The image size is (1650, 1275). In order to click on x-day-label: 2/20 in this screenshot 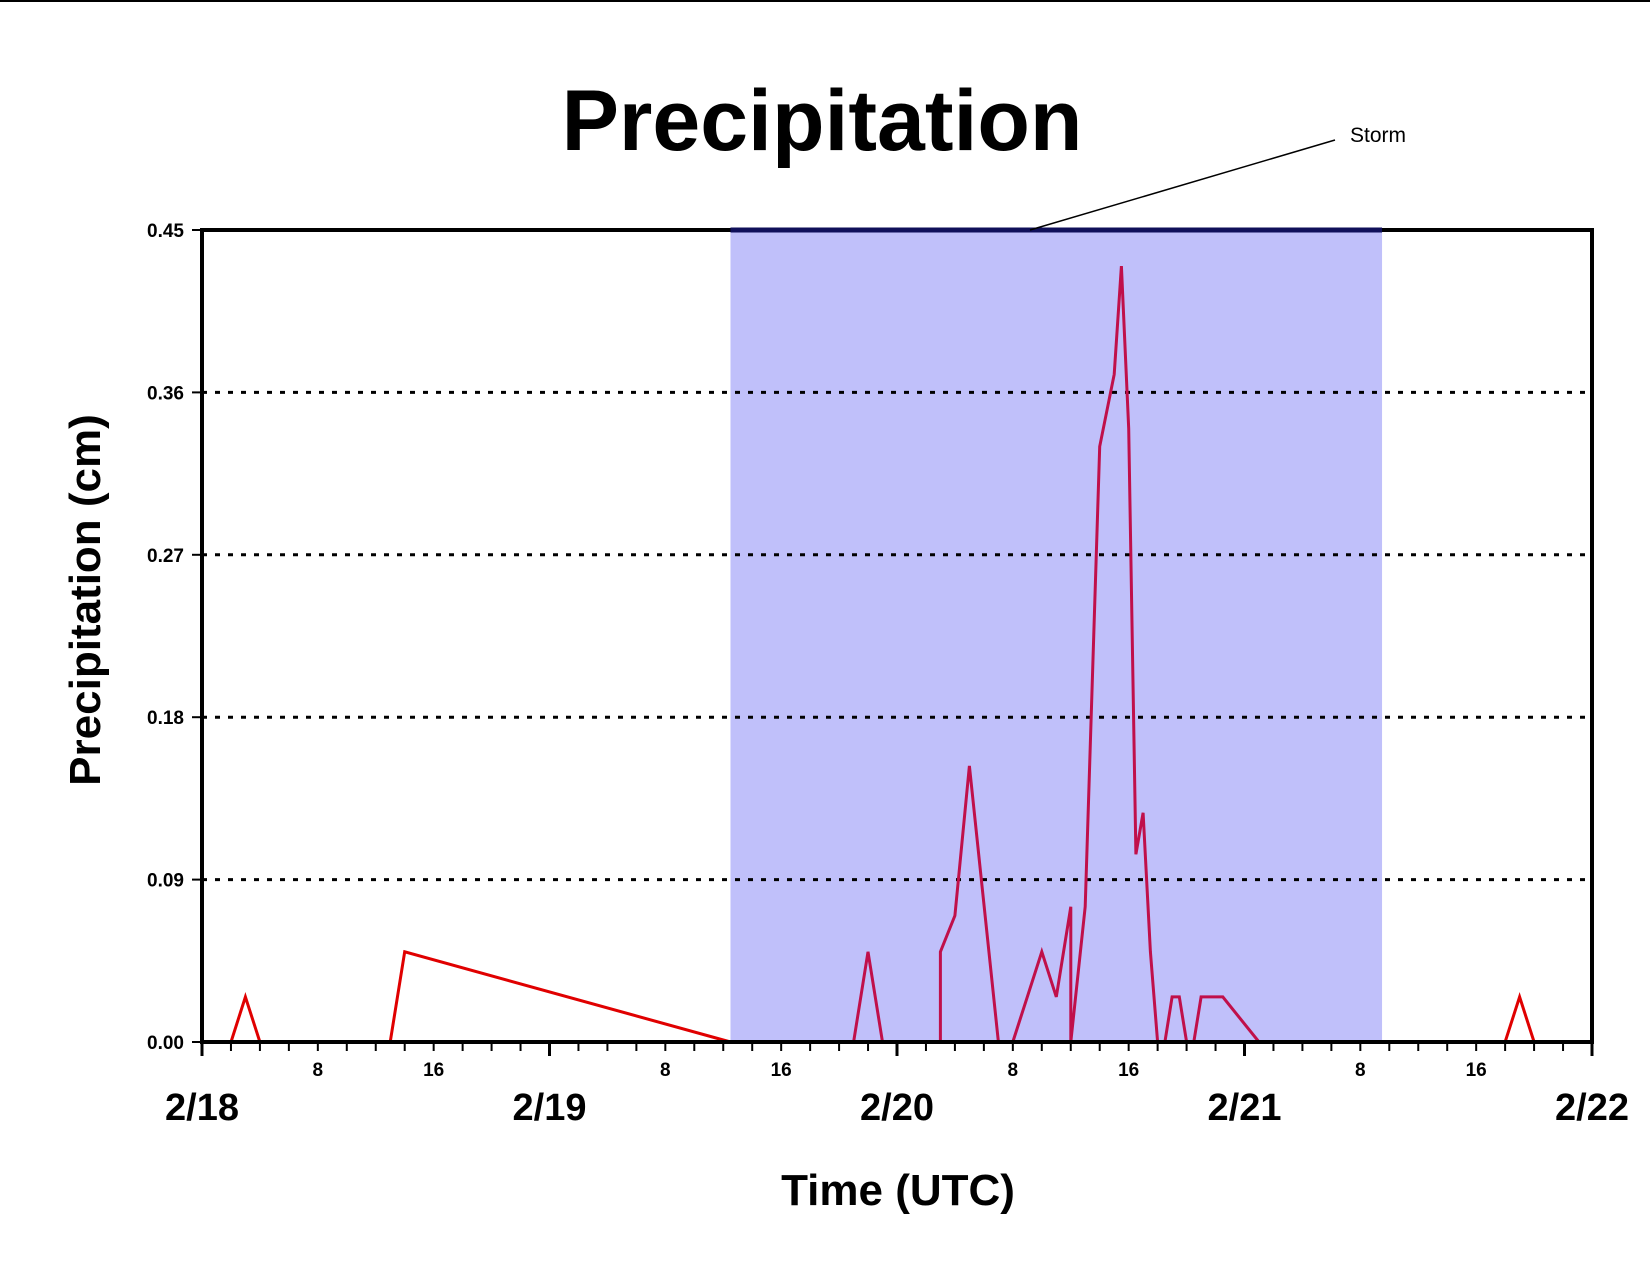, I will do `click(897, 1108)`.